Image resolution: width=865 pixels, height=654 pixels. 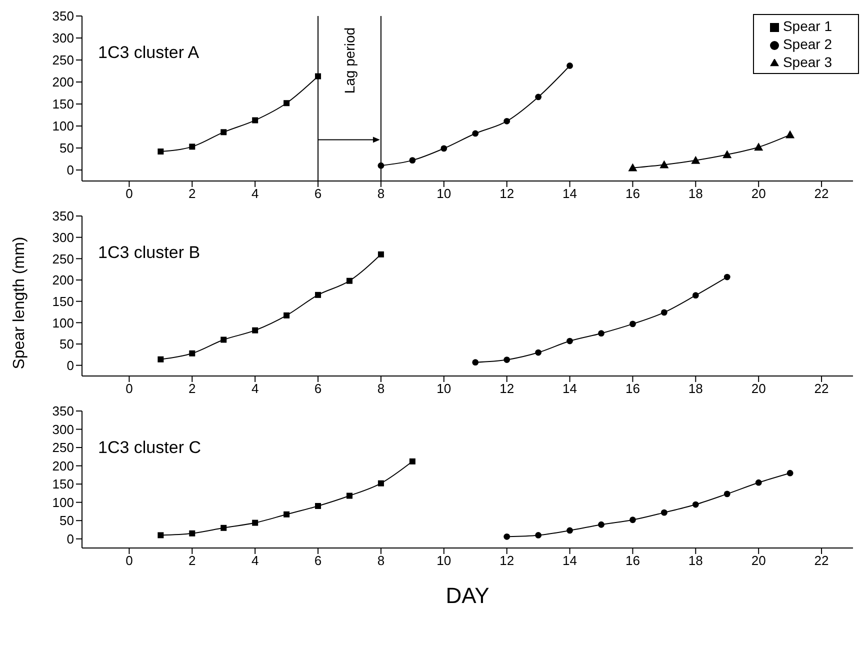 What do you see at coordinates (468, 595) in the screenshot?
I see `x-axis-title: DAY` at bounding box center [468, 595].